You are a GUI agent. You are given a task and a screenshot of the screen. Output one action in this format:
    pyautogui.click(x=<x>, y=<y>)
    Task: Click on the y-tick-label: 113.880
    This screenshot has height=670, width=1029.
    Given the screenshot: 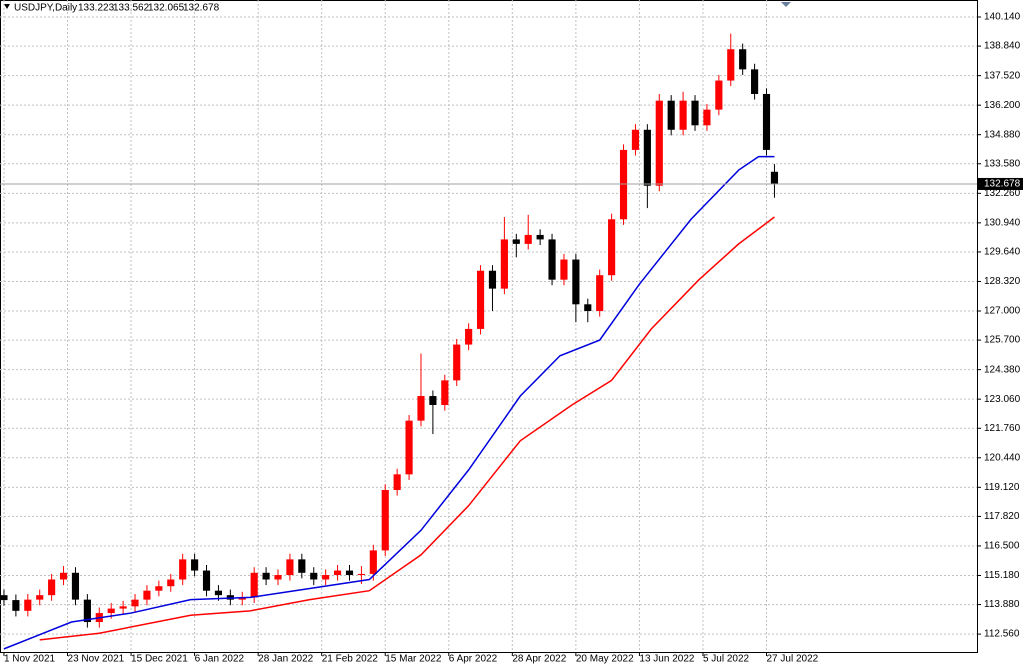 What is the action you would take?
    pyautogui.click(x=1002, y=604)
    